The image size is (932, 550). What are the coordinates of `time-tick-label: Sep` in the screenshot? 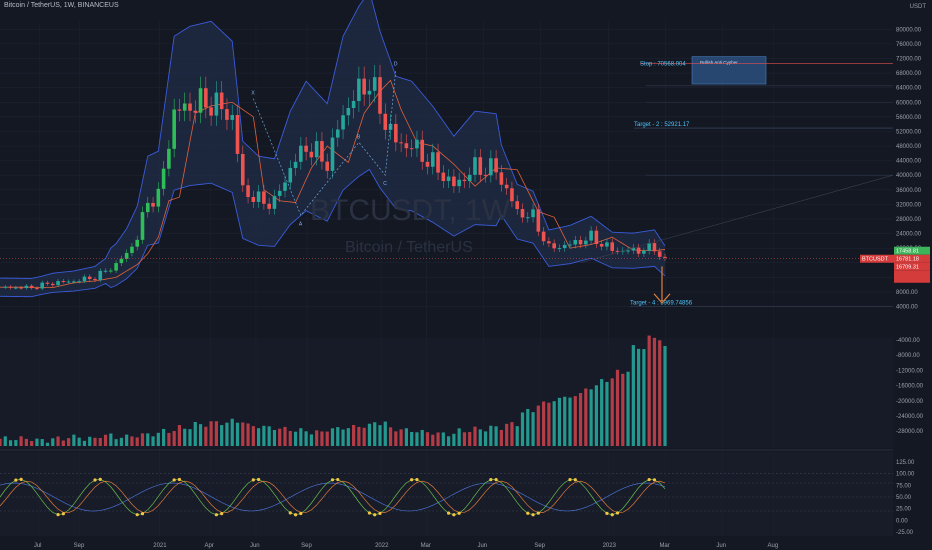 It's located at (306, 546).